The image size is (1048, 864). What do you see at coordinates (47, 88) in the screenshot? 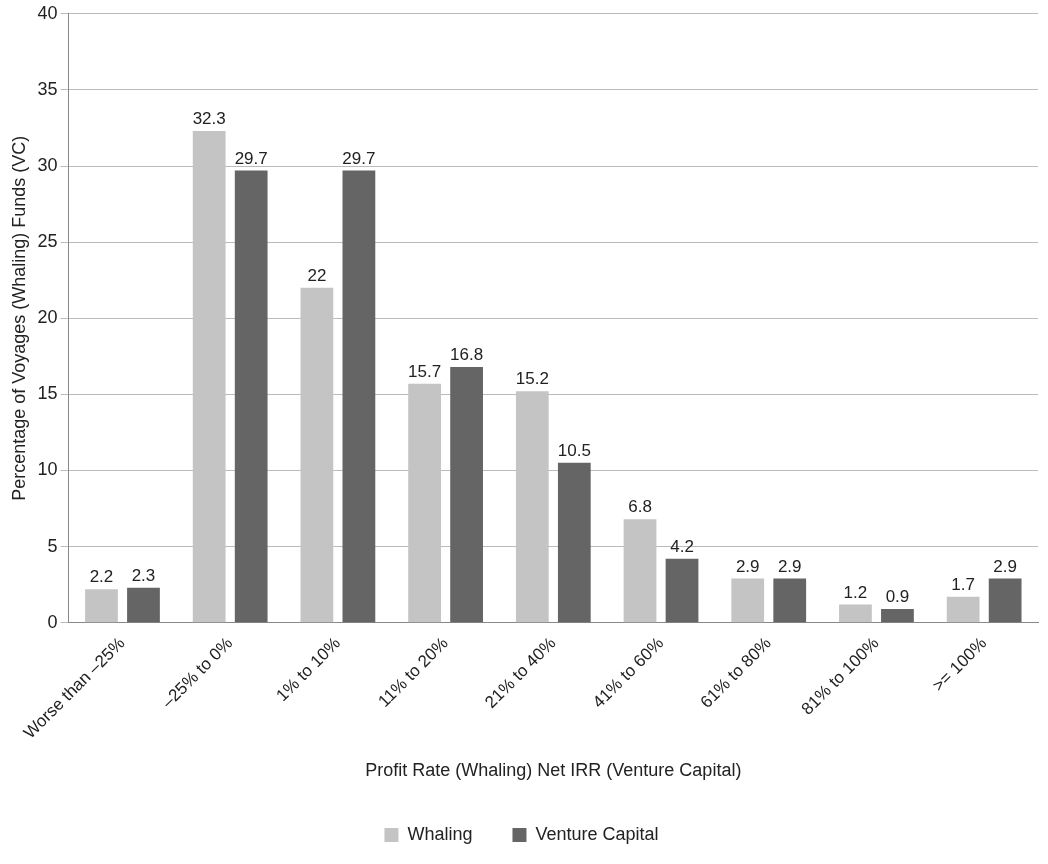
I see `y-tick-label: 35` at bounding box center [47, 88].